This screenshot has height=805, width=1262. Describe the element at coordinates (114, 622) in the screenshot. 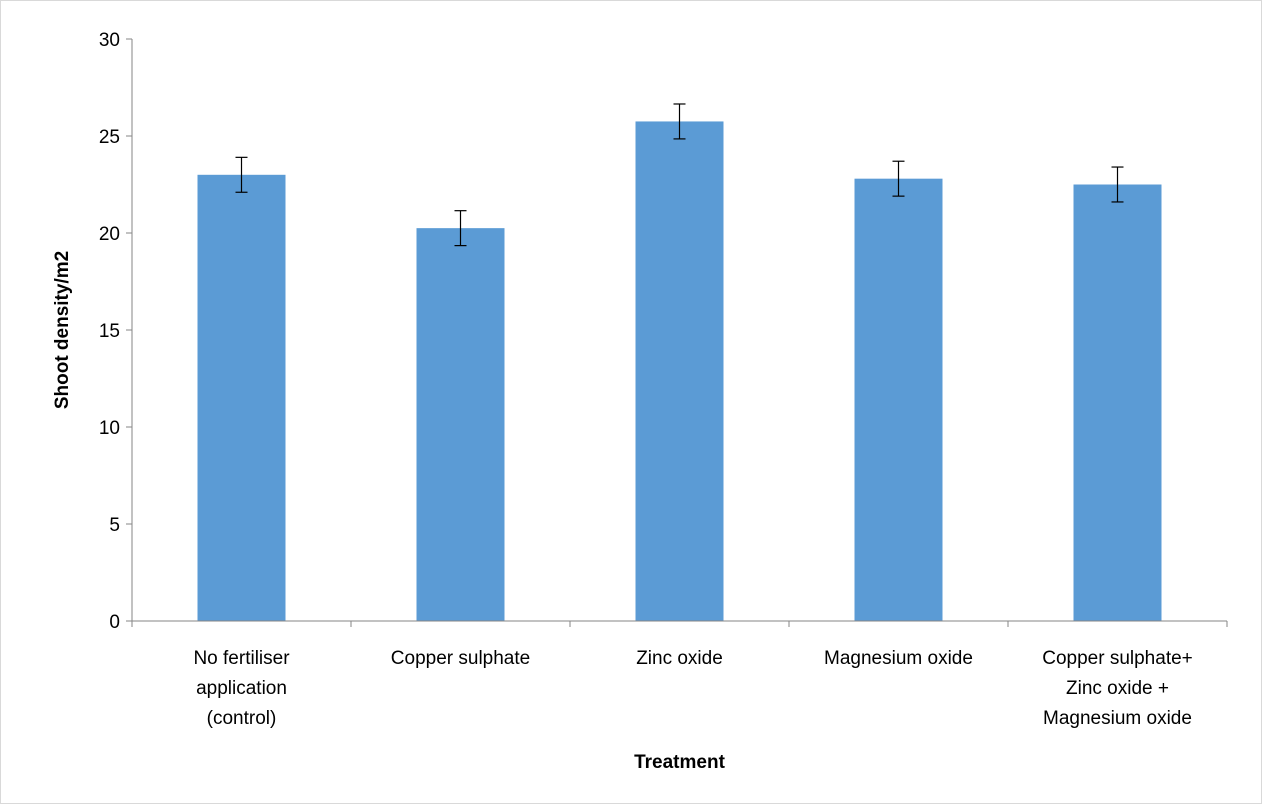

I see `y-tick-label: 0` at that location.